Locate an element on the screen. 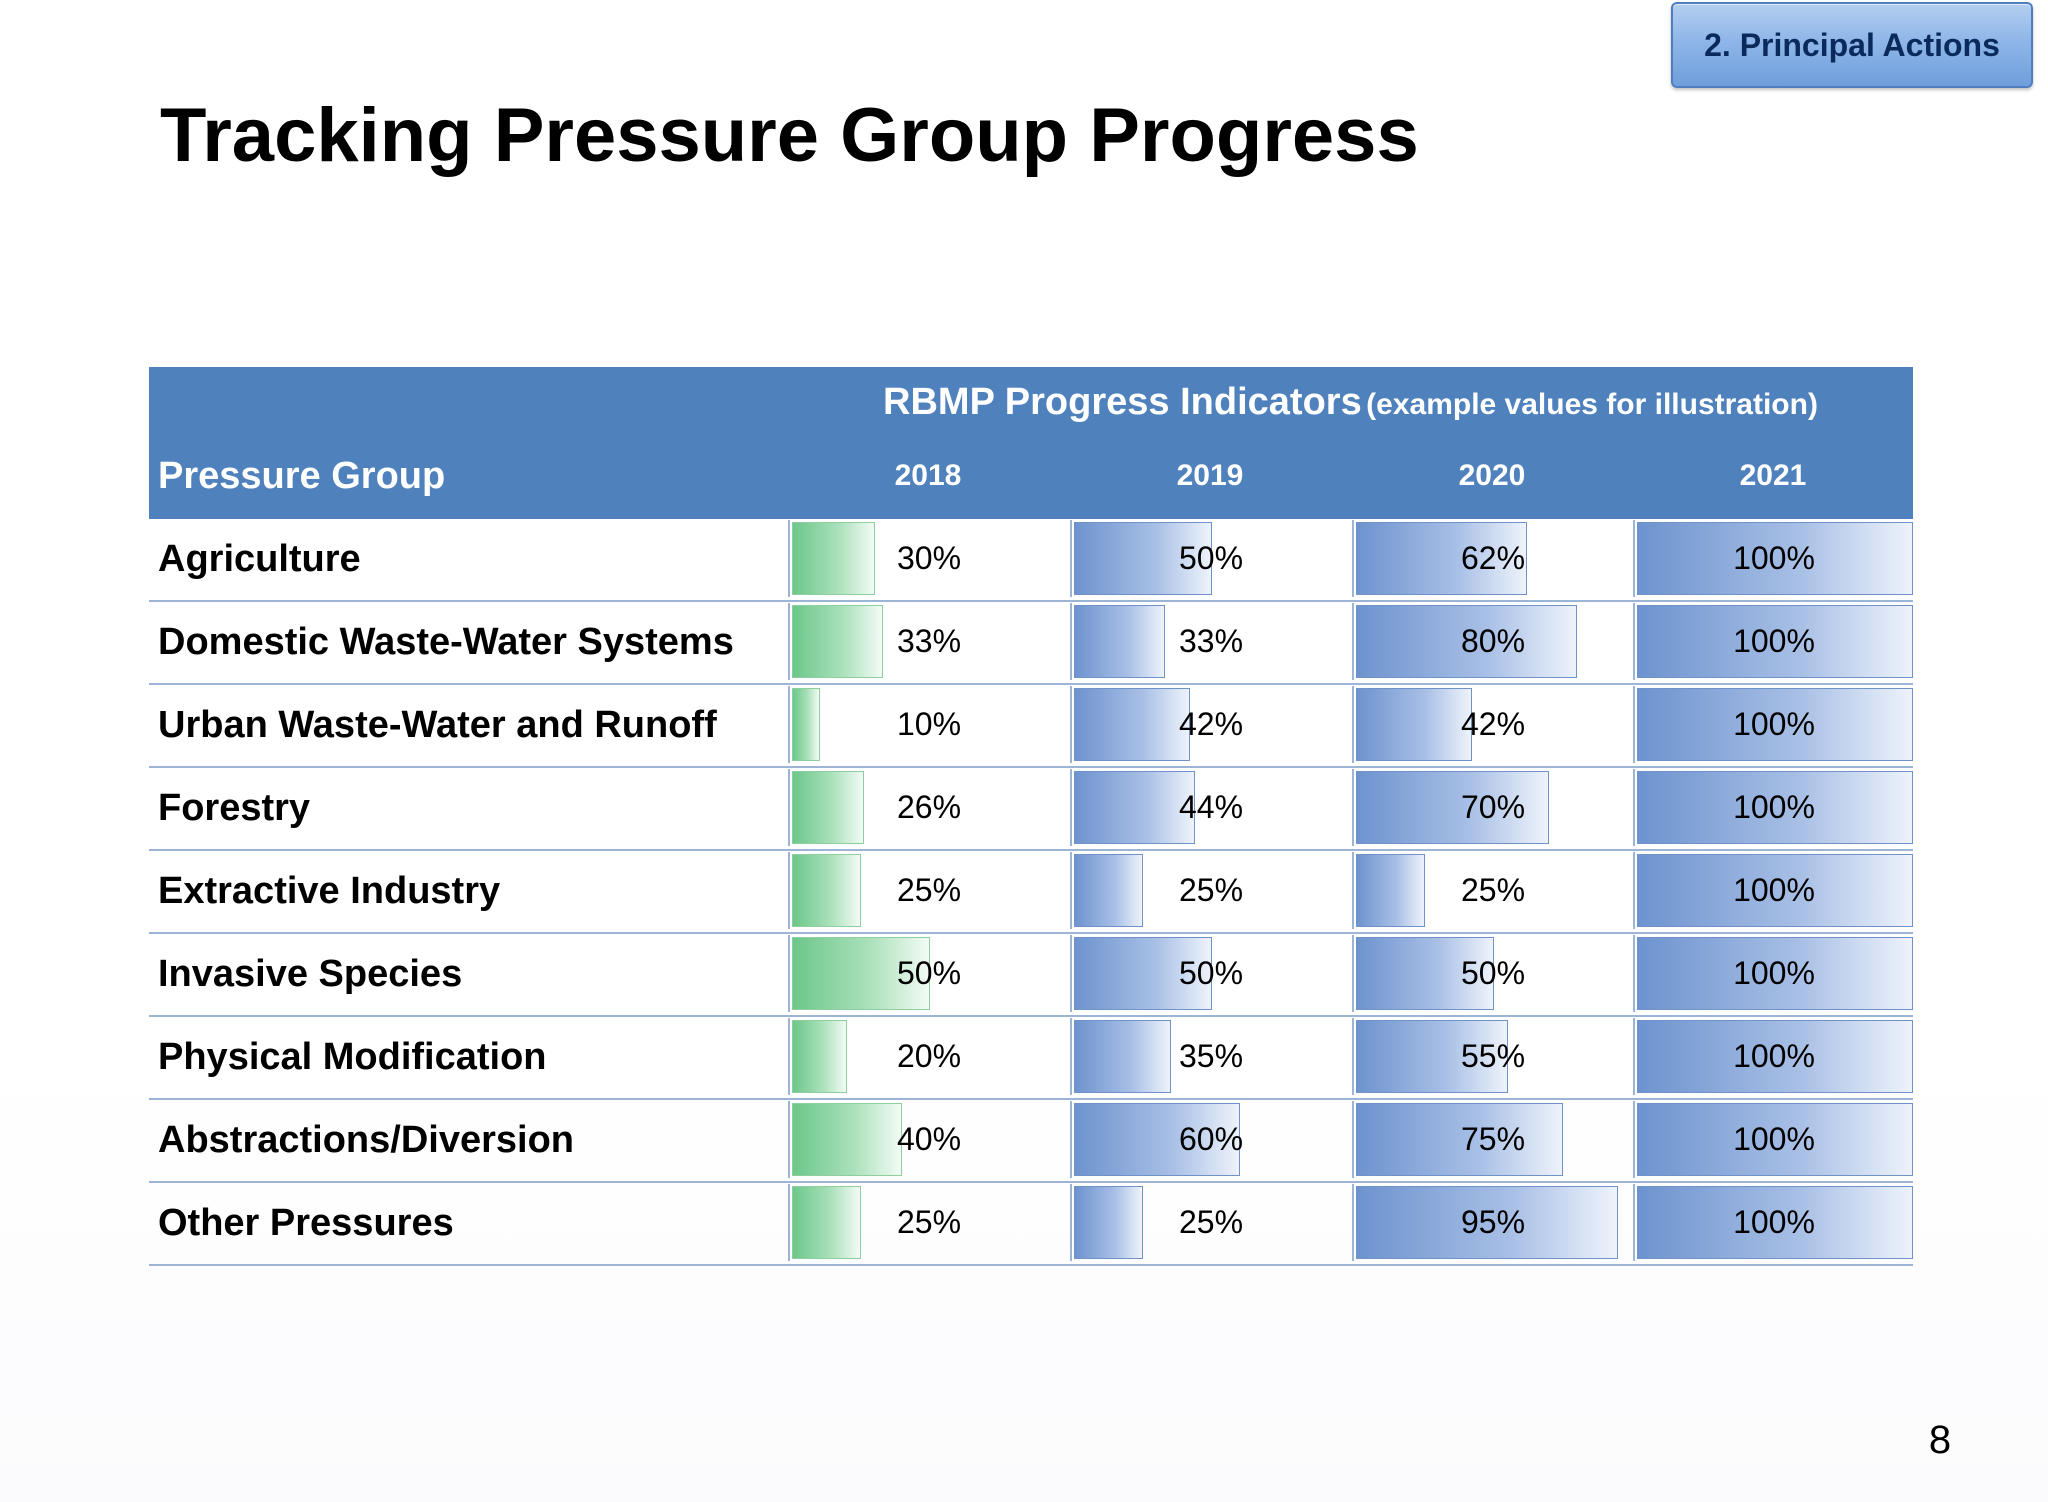 The height and width of the screenshot is (1502, 2048). progress-cell-2020: 75% is located at coordinates (1492, 1139).